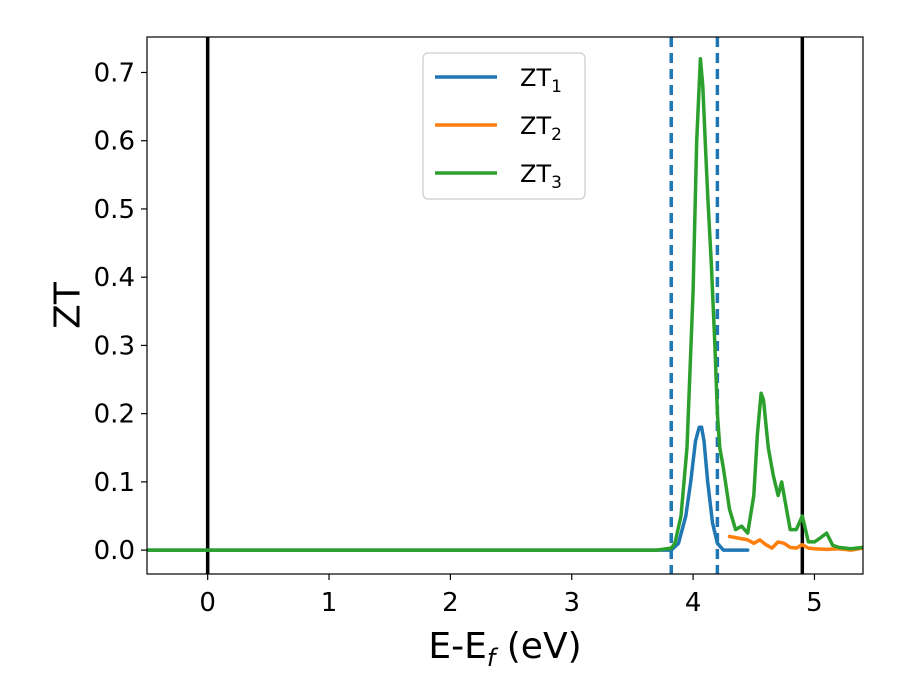  Describe the element at coordinates (114, 142) in the screenshot. I see `y-tick-label: 0.6` at that location.